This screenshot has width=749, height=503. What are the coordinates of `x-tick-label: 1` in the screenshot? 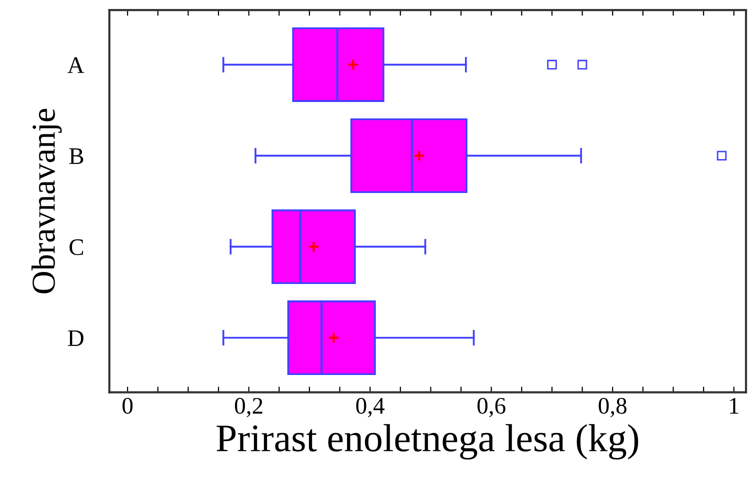 It's located at (734, 406).